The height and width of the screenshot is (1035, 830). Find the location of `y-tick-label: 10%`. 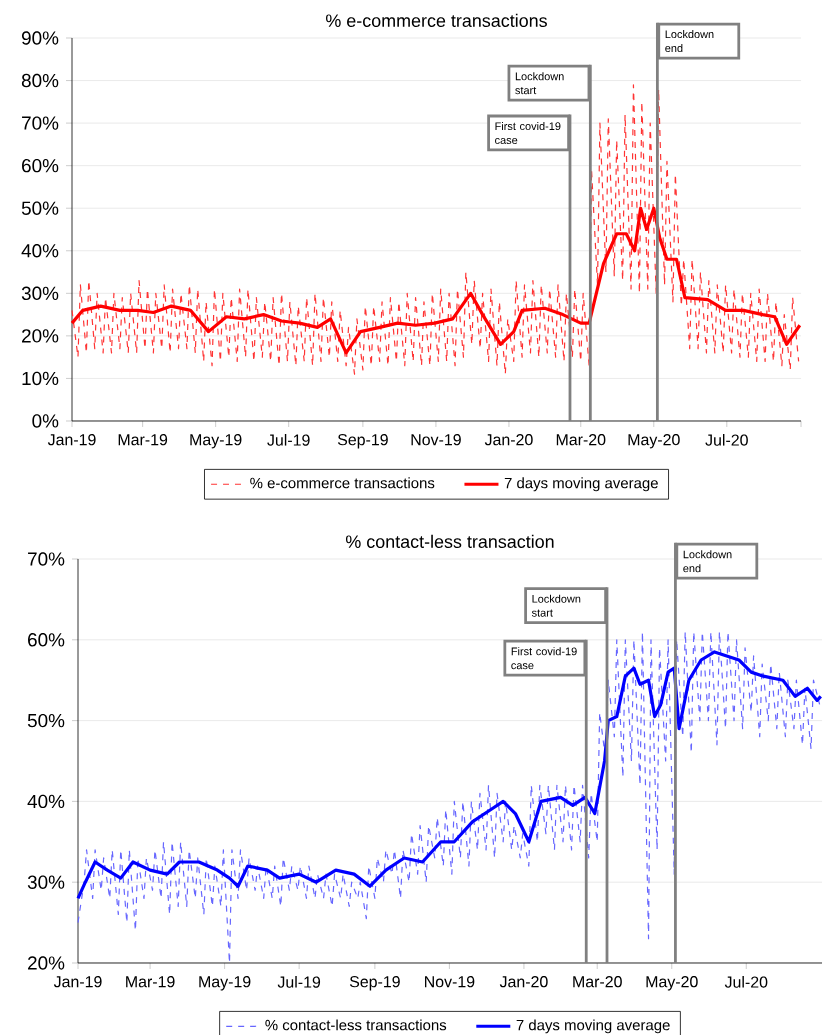

y-tick-label: 10% is located at coordinates (40, 378).